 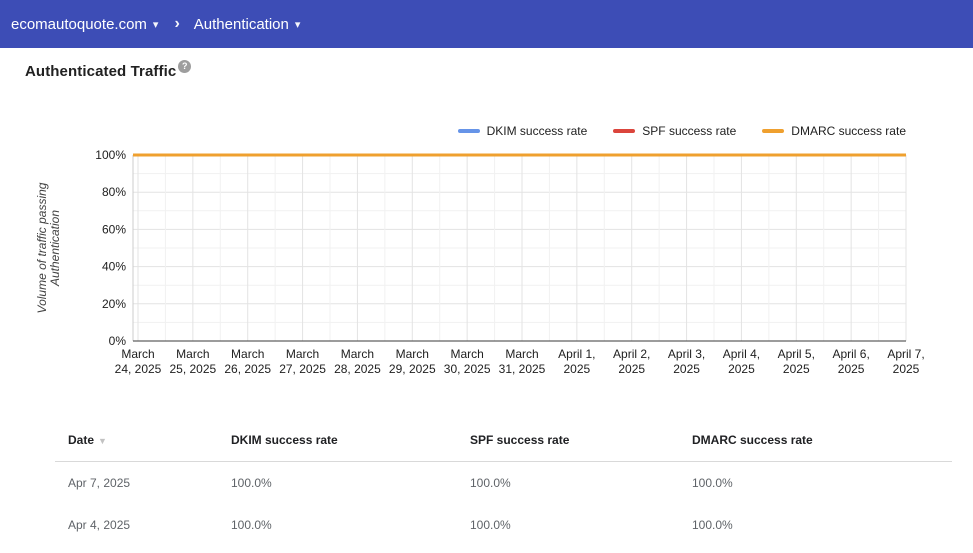 I want to click on svg-text: April 2,, so click(x=631, y=354).